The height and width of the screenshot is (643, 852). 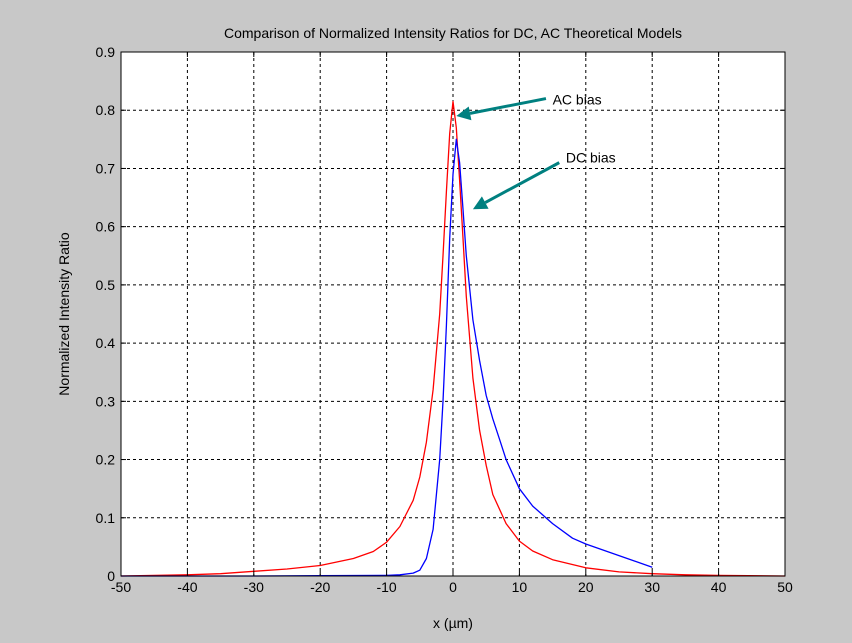 What do you see at coordinates (785, 587) in the screenshot?
I see `x-tick-label: 50` at bounding box center [785, 587].